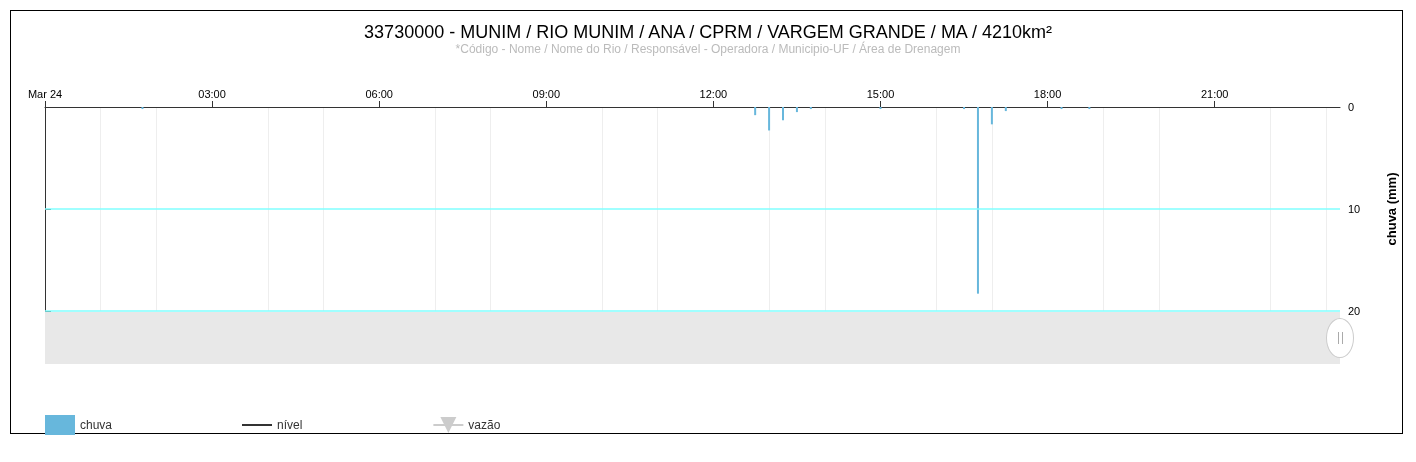 The width and height of the screenshot is (1416, 462). What do you see at coordinates (1354, 311) in the screenshot?
I see `y-tick-label: 20` at bounding box center [1354, 311].